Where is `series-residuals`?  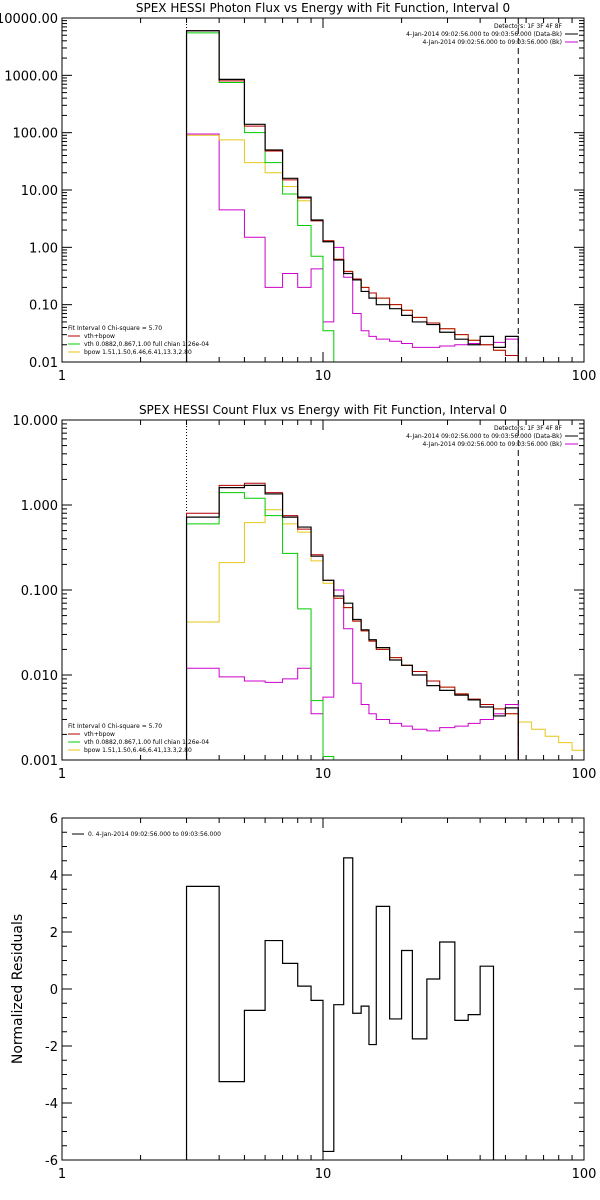 series-residuals is located at coordinates (340, 1008).